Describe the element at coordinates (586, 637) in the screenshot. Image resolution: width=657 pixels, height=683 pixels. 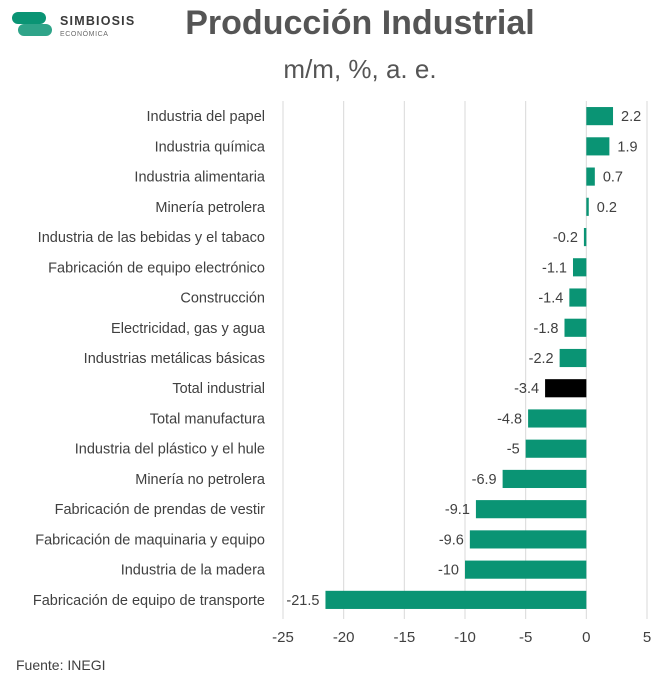
I see `x-tick-label: 0` at that location.